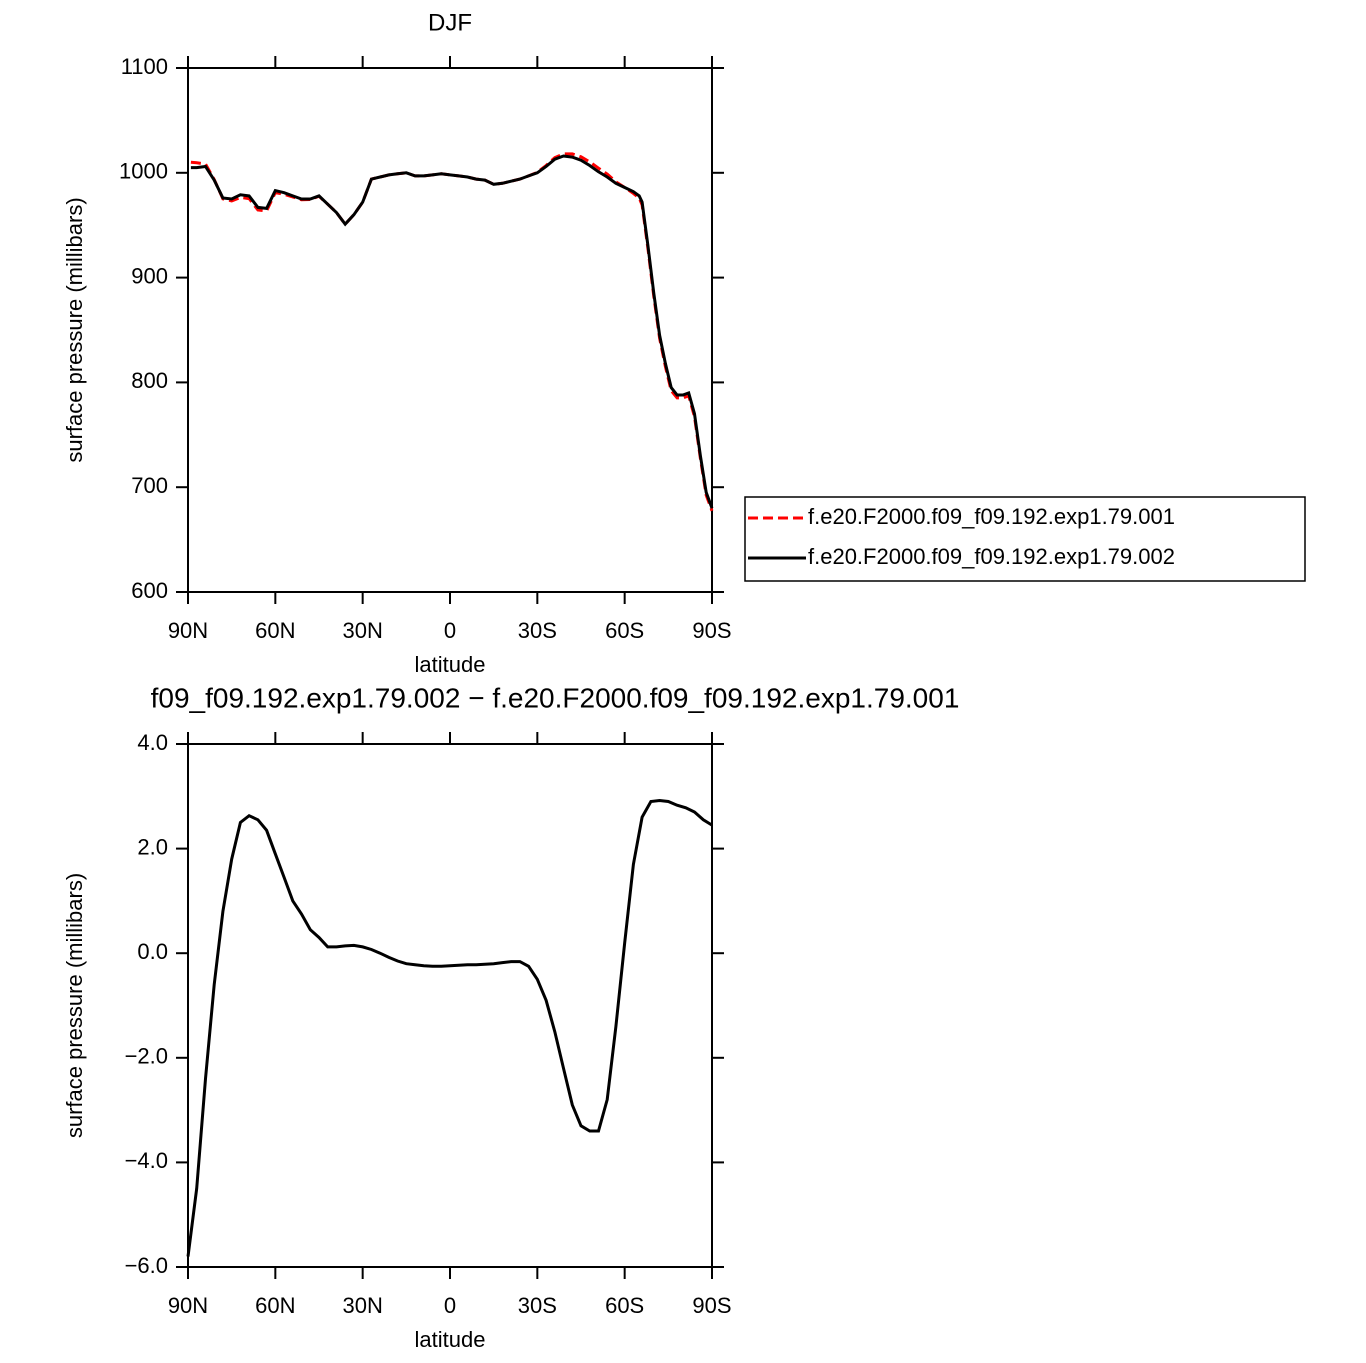 The height and width of the screenshot is (1363, 1366). I want to click on y-tick-label: 1100, so click(144, 66).